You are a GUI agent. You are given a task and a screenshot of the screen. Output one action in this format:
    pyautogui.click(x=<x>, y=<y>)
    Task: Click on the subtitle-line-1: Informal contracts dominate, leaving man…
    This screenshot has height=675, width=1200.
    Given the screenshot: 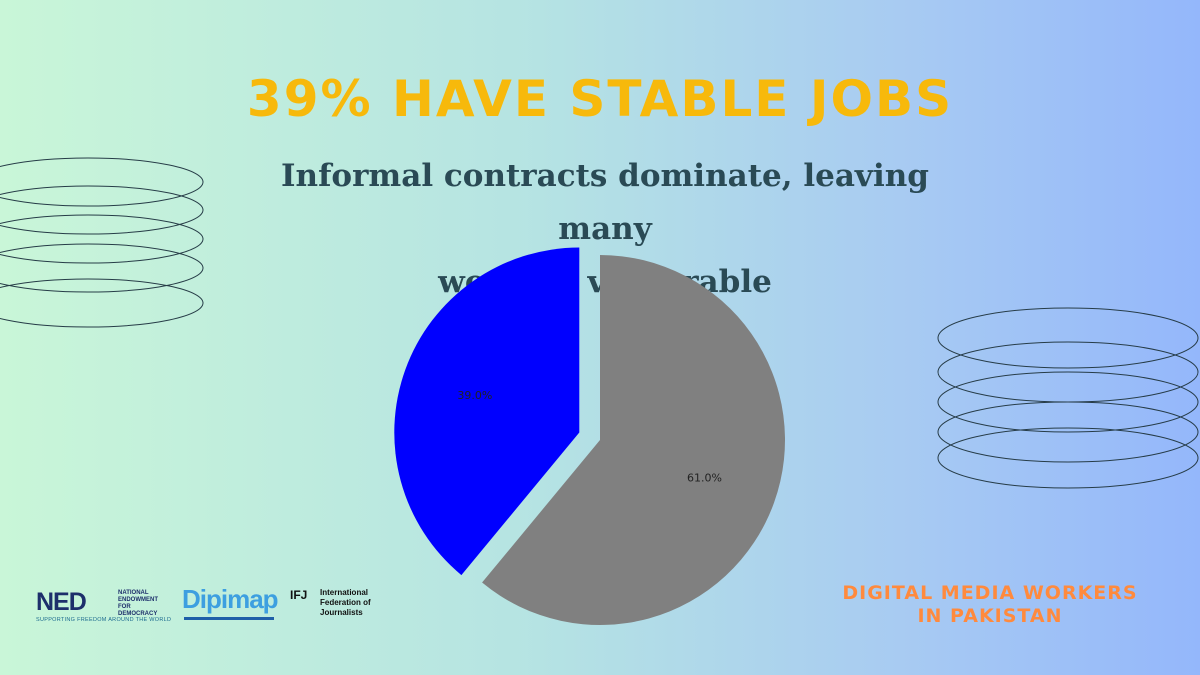 What is the action you would take?
    pyautogui.click(x=605, y=202)
    